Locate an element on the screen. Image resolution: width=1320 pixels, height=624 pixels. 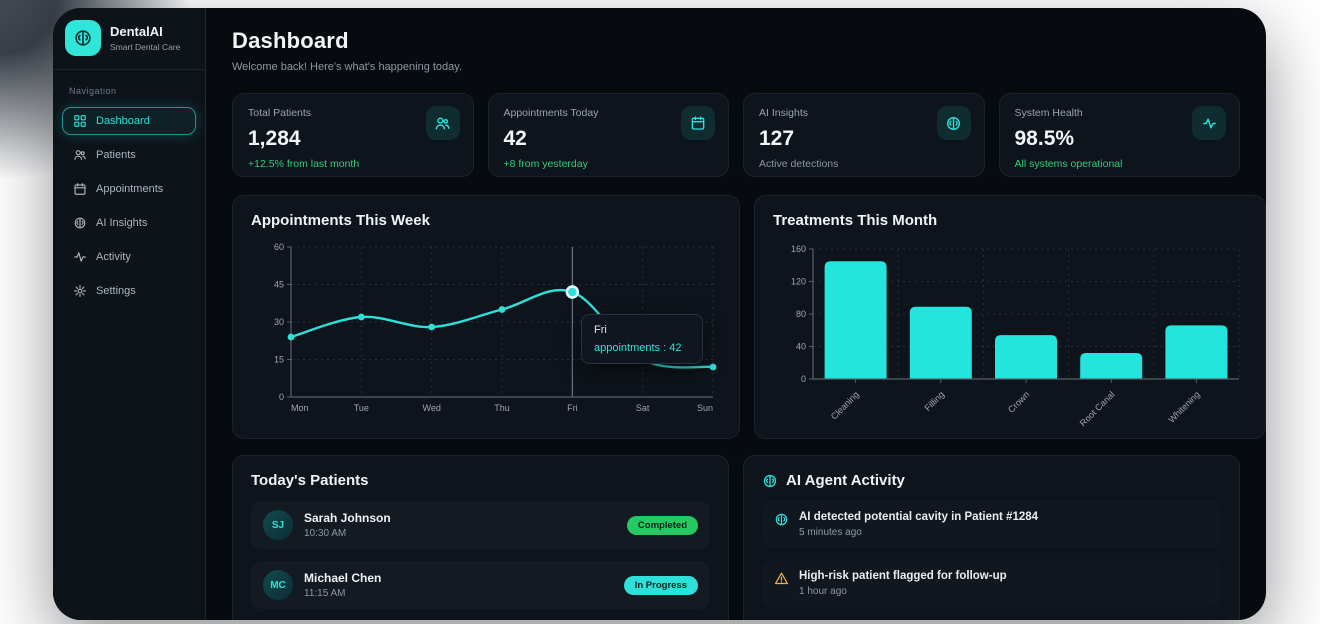
activity-icon is located at coordinates (80, 257).